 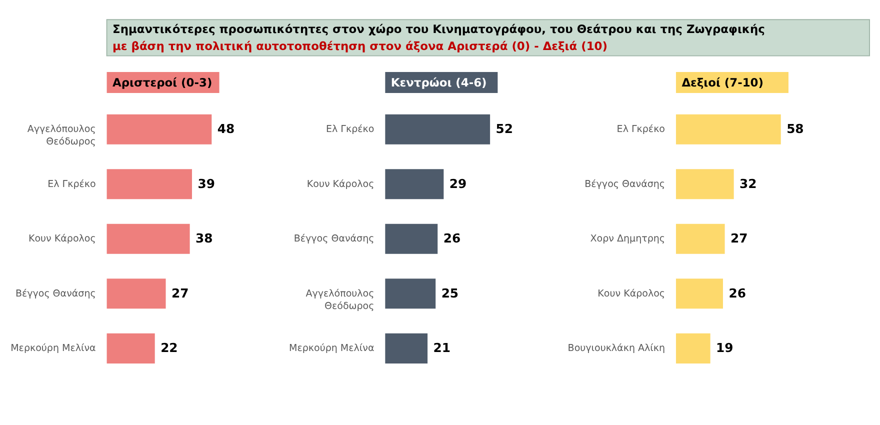 I want to click on y-tick-label: Χορν Δημητρης, so click(x=628, y=239).